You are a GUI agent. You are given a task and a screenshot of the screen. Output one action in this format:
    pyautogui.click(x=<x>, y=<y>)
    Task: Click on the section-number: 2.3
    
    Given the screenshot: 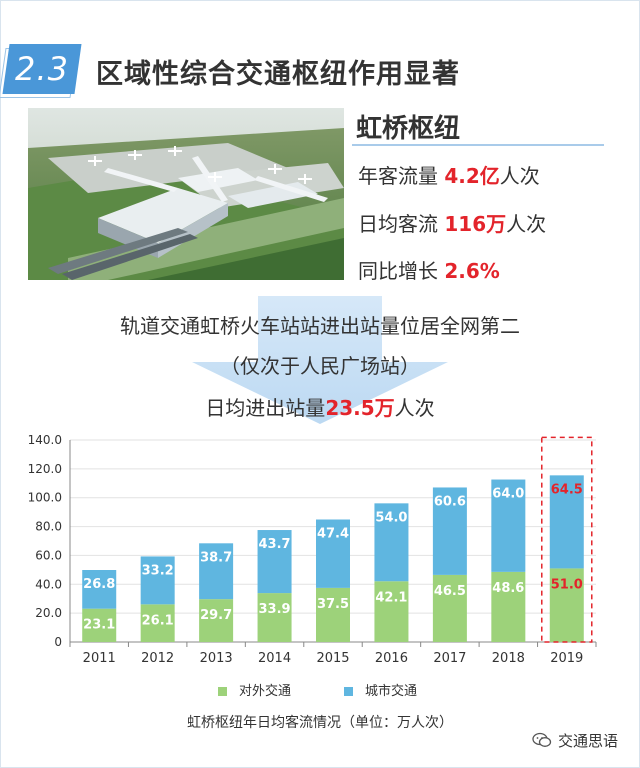 What is the action you would take?
    pyautogui.click(x=42, y=69)
    